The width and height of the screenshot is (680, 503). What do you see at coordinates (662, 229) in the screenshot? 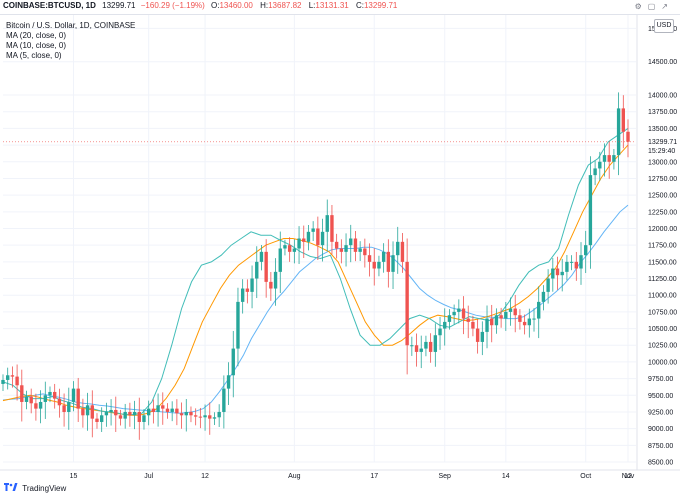
I see `price-tick-label: 12000.00` at bounding box center [662, 229].